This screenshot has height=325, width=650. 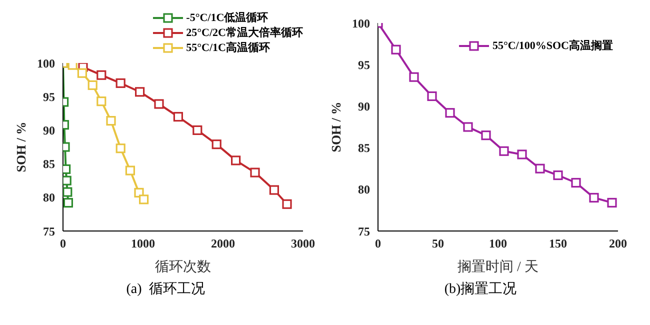 I want to click on text: (a) 循环工况, so click(x=165, y=289).